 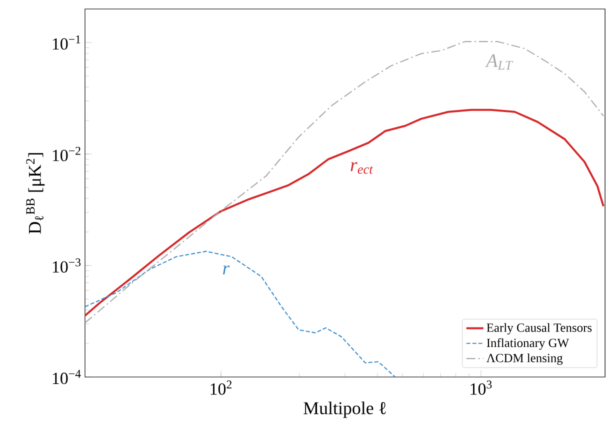 What do you see at coordinates (66, 265) in the screenshot?
I see `y-tick-label: 10$^{−3}$` at bounding box center [66, 265].